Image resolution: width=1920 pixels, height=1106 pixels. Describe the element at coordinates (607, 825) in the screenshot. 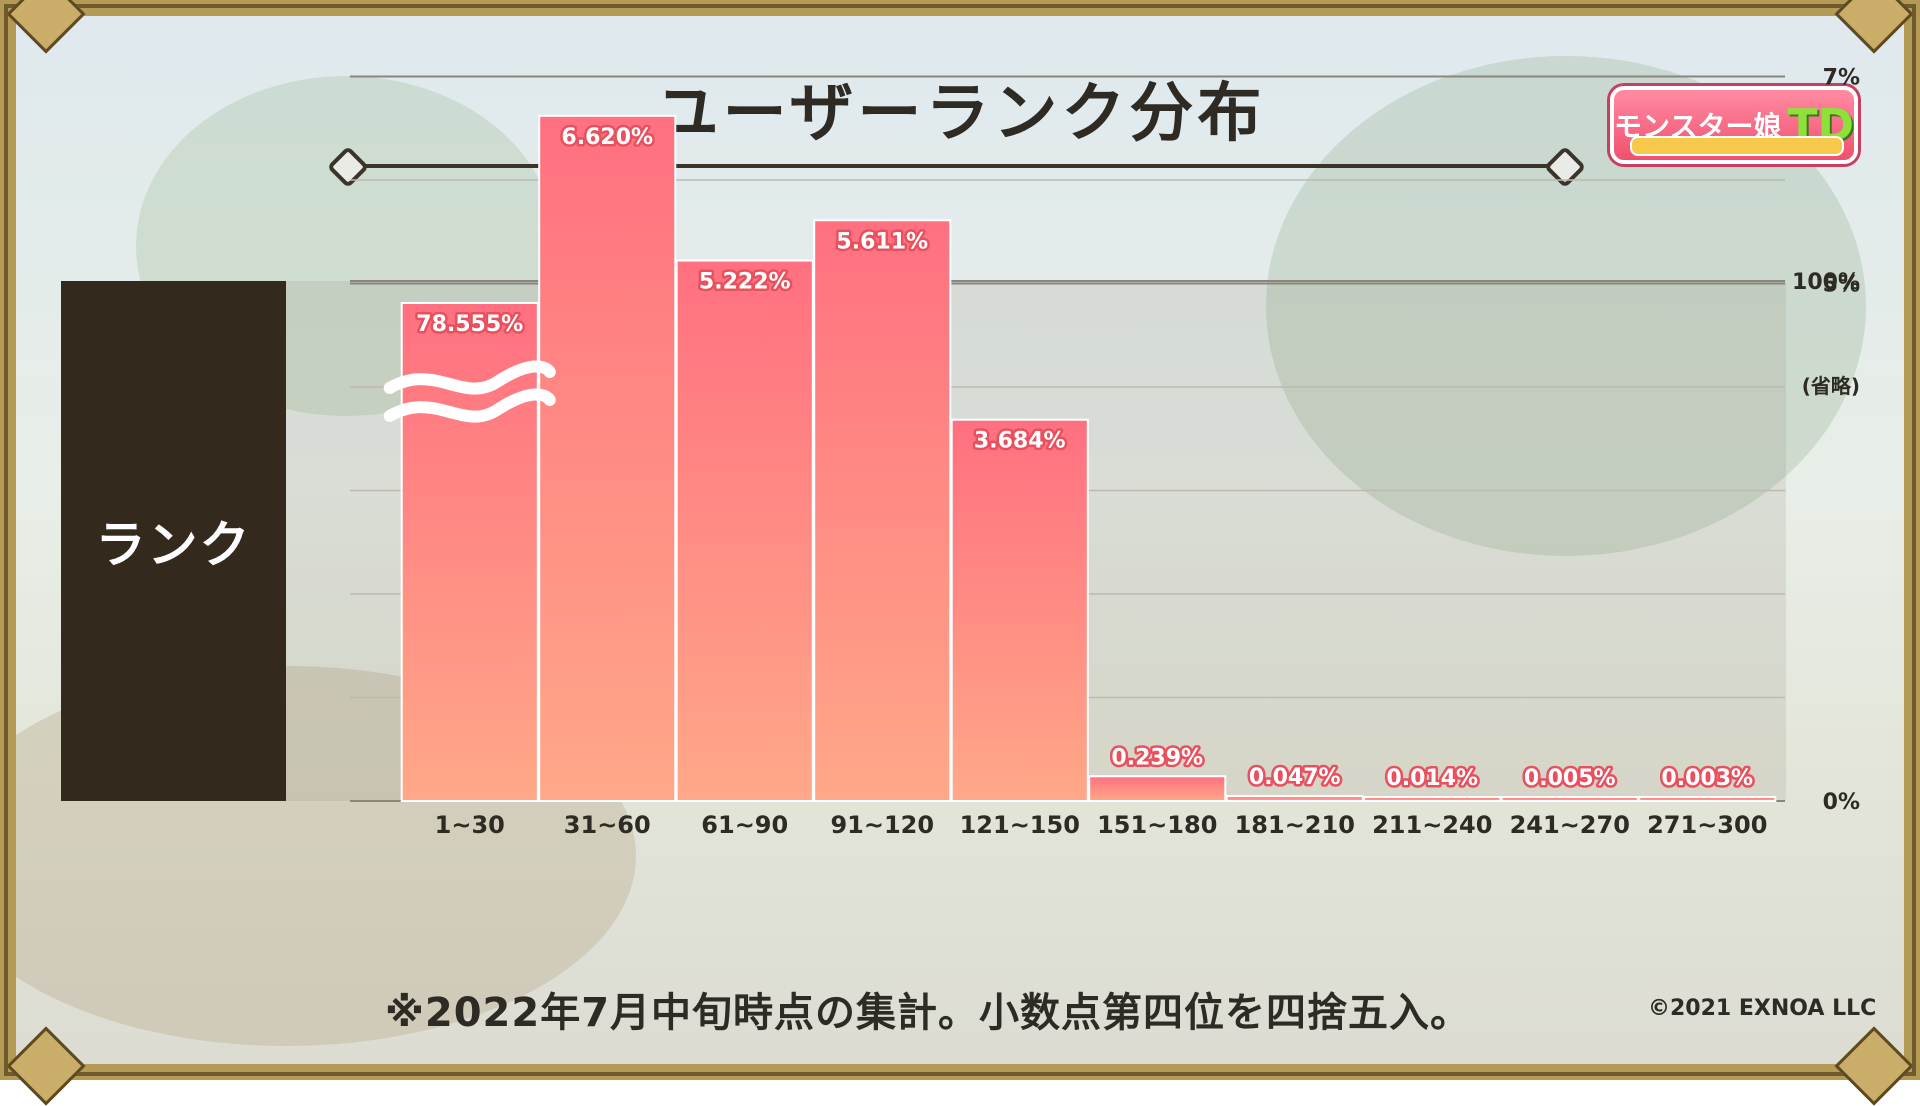

I see `x-tick-label: 31~60` at that location.